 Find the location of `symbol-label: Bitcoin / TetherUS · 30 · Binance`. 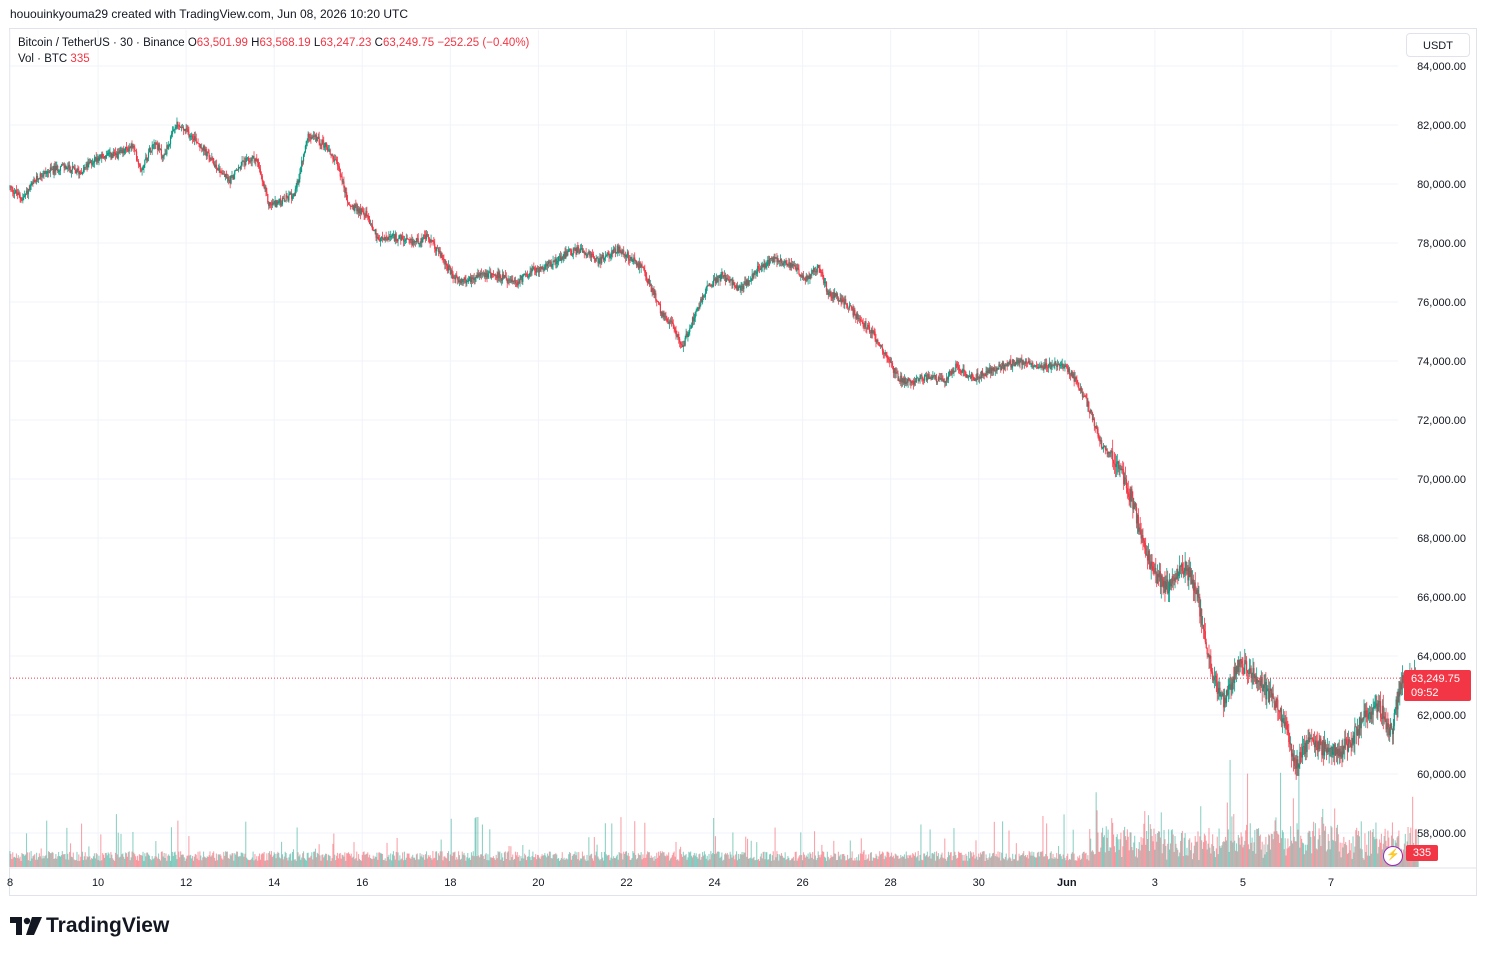

symbol-label: Bitcoin / TetherUS · 30 · Binance is located at coordinates (101, 43).